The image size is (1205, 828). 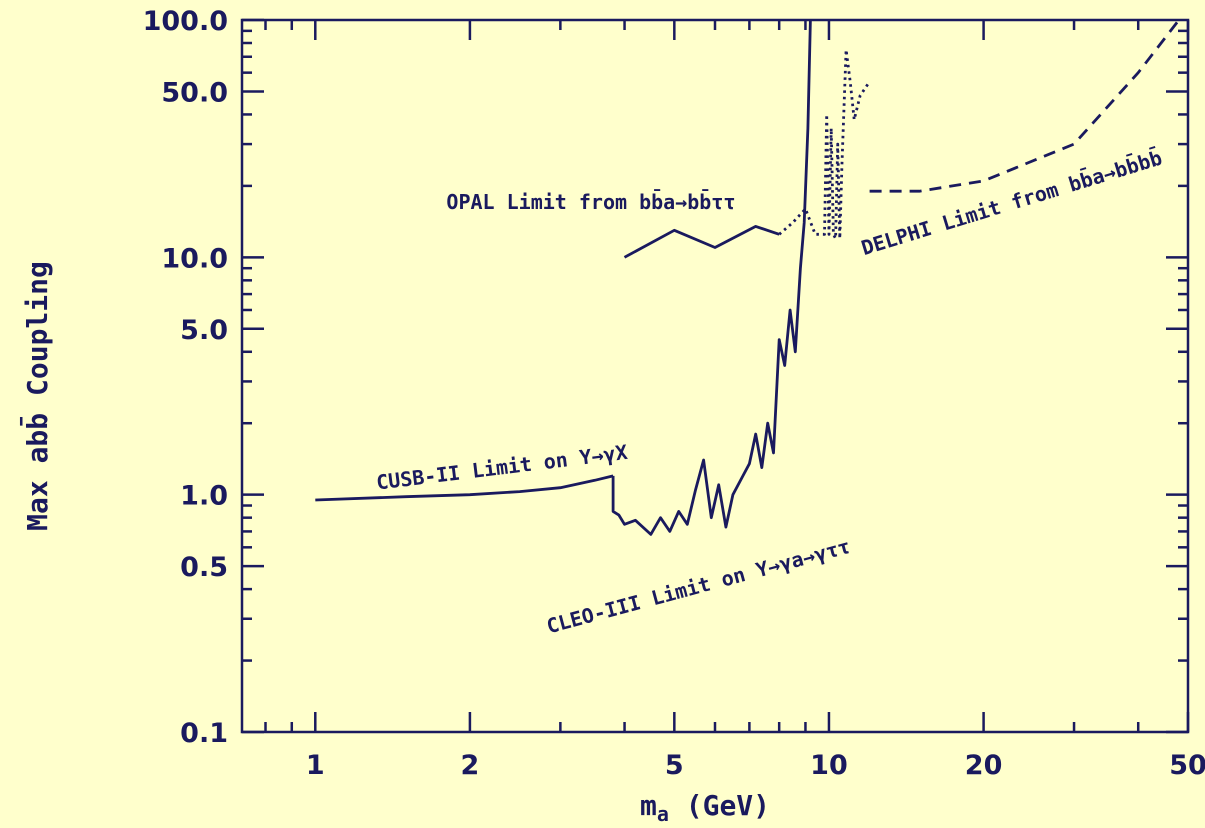 What do you see at coordinates (194, 92) in the screenshot?
I see `y-tick-label: 50.0` at bounding box center [194, 92].